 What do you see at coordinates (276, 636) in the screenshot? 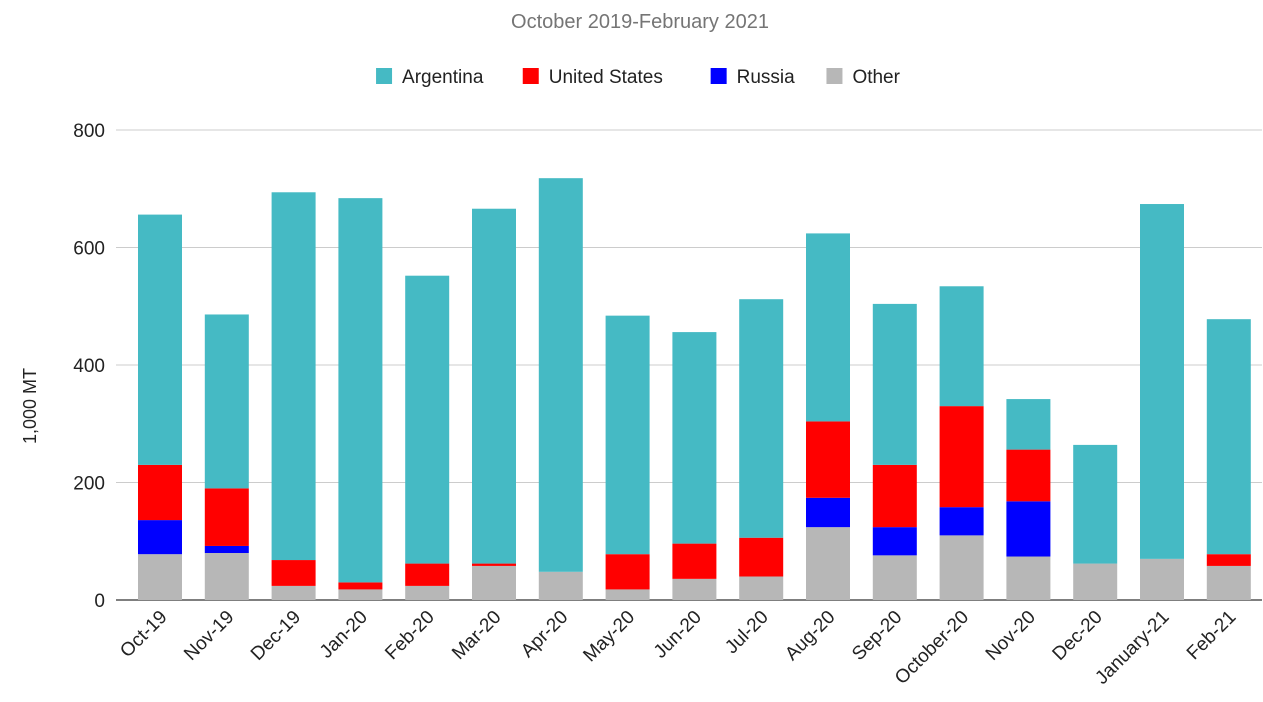
I see `x-tick-label: Dec-19` at bounding box center [276, 636].